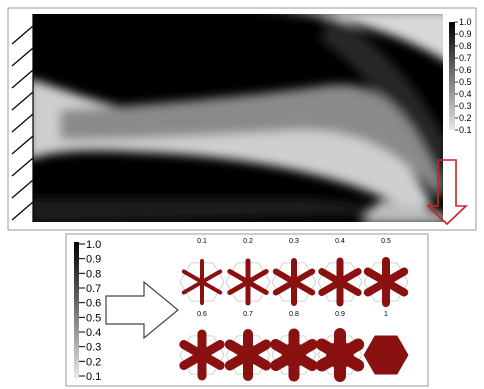  I want to click on cell-density-label: 0.7, so click(248, 314).